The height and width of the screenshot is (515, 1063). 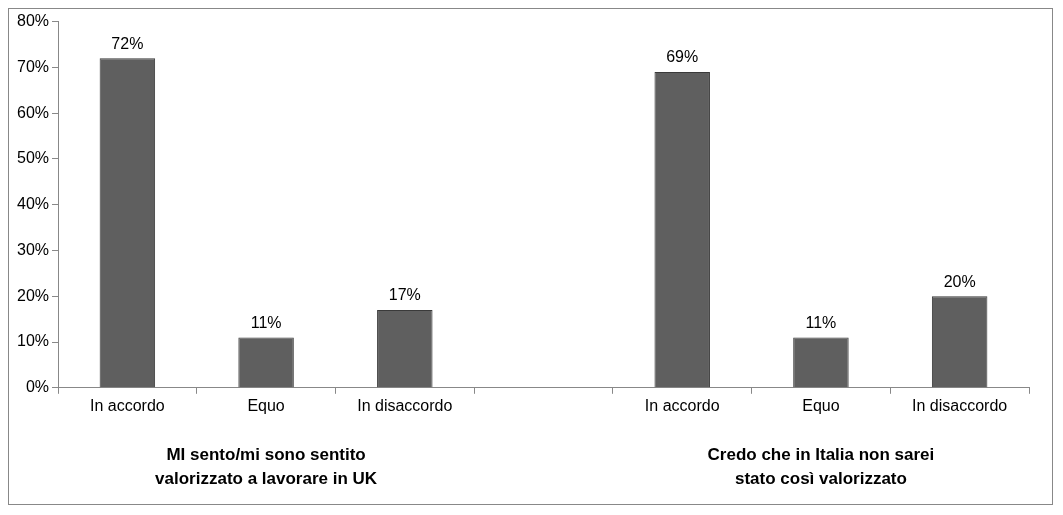 What do you see at coordinates (959, 281) in the screenshot?
I see `data-label: 20%` at bounding box center [959, 281].